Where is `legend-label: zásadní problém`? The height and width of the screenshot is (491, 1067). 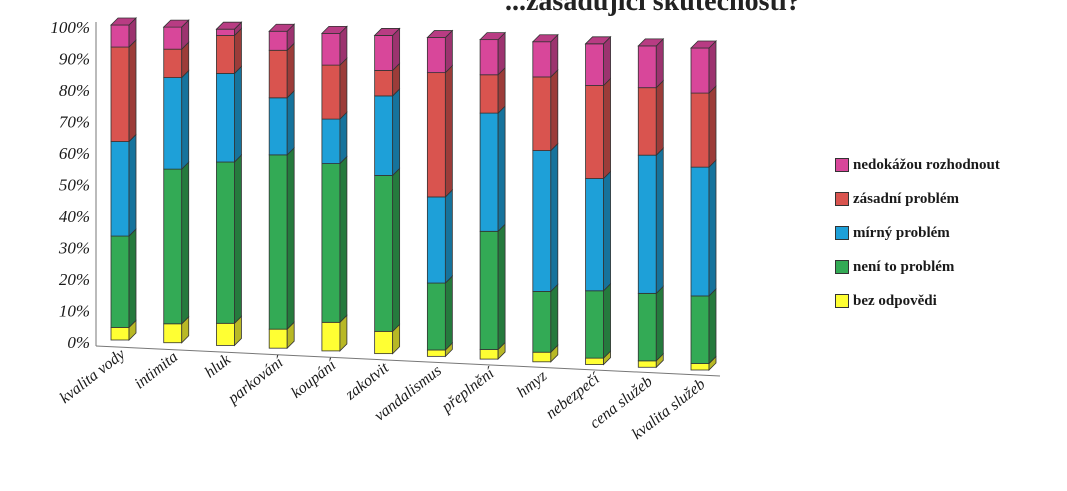 legend-label: zásadní problém is located at coordinates (906, 198).